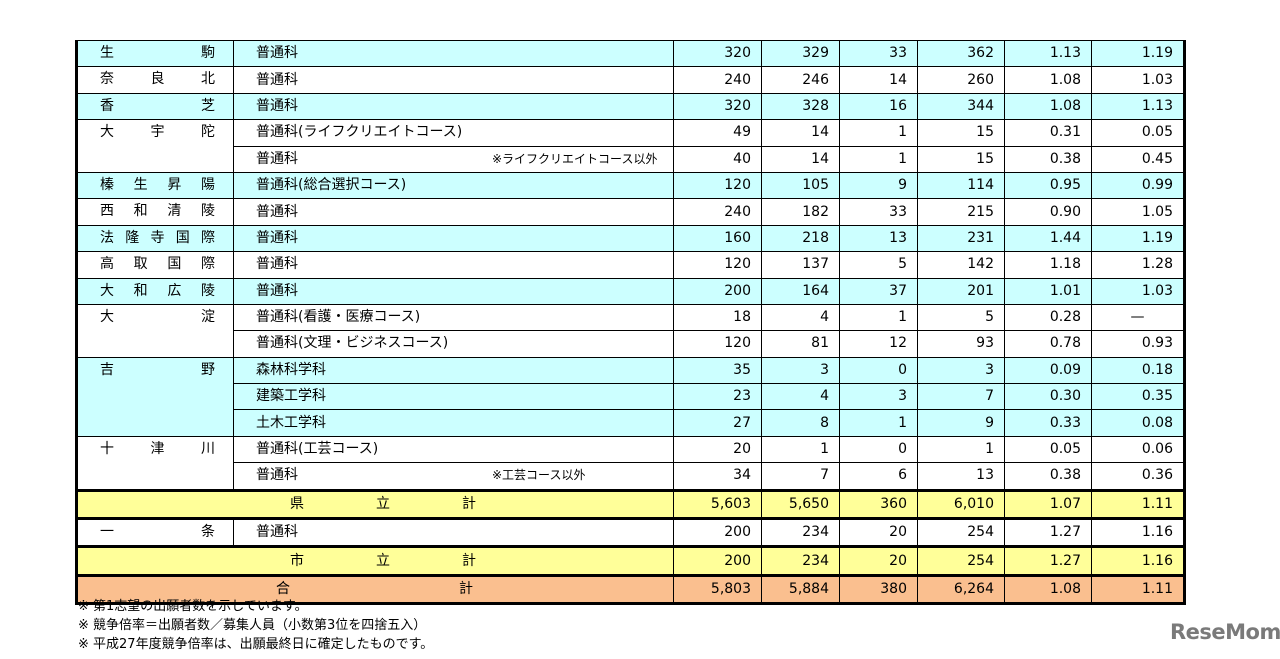 This screenshot has height=659, width=1280. I want to click on value-cell: 120, so click(717, 265).